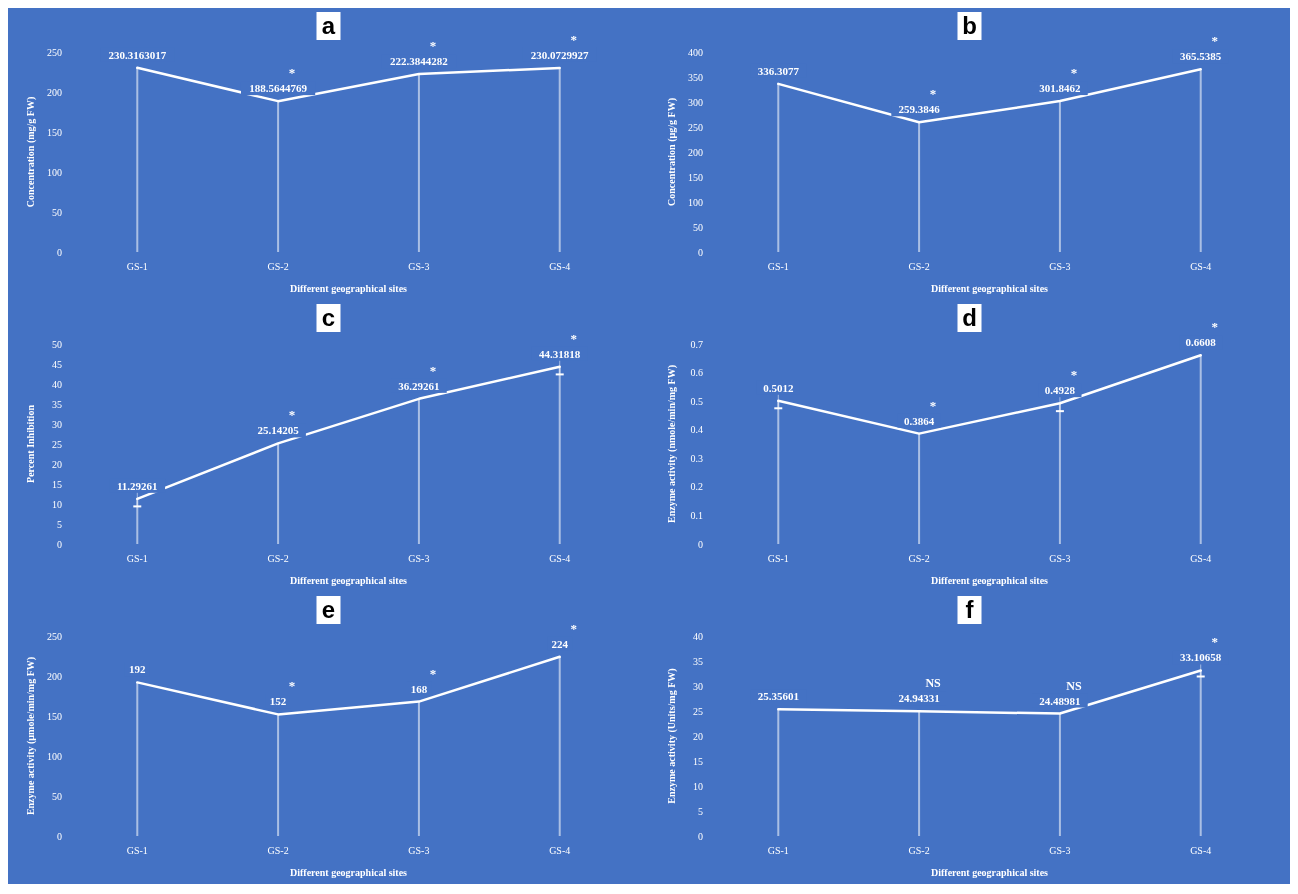 The height and width of the screenshot is (894, 1298). Describe the element at coordinates (419, 61) in the screenshot. I see `data-label: 222.3844282` at that location.